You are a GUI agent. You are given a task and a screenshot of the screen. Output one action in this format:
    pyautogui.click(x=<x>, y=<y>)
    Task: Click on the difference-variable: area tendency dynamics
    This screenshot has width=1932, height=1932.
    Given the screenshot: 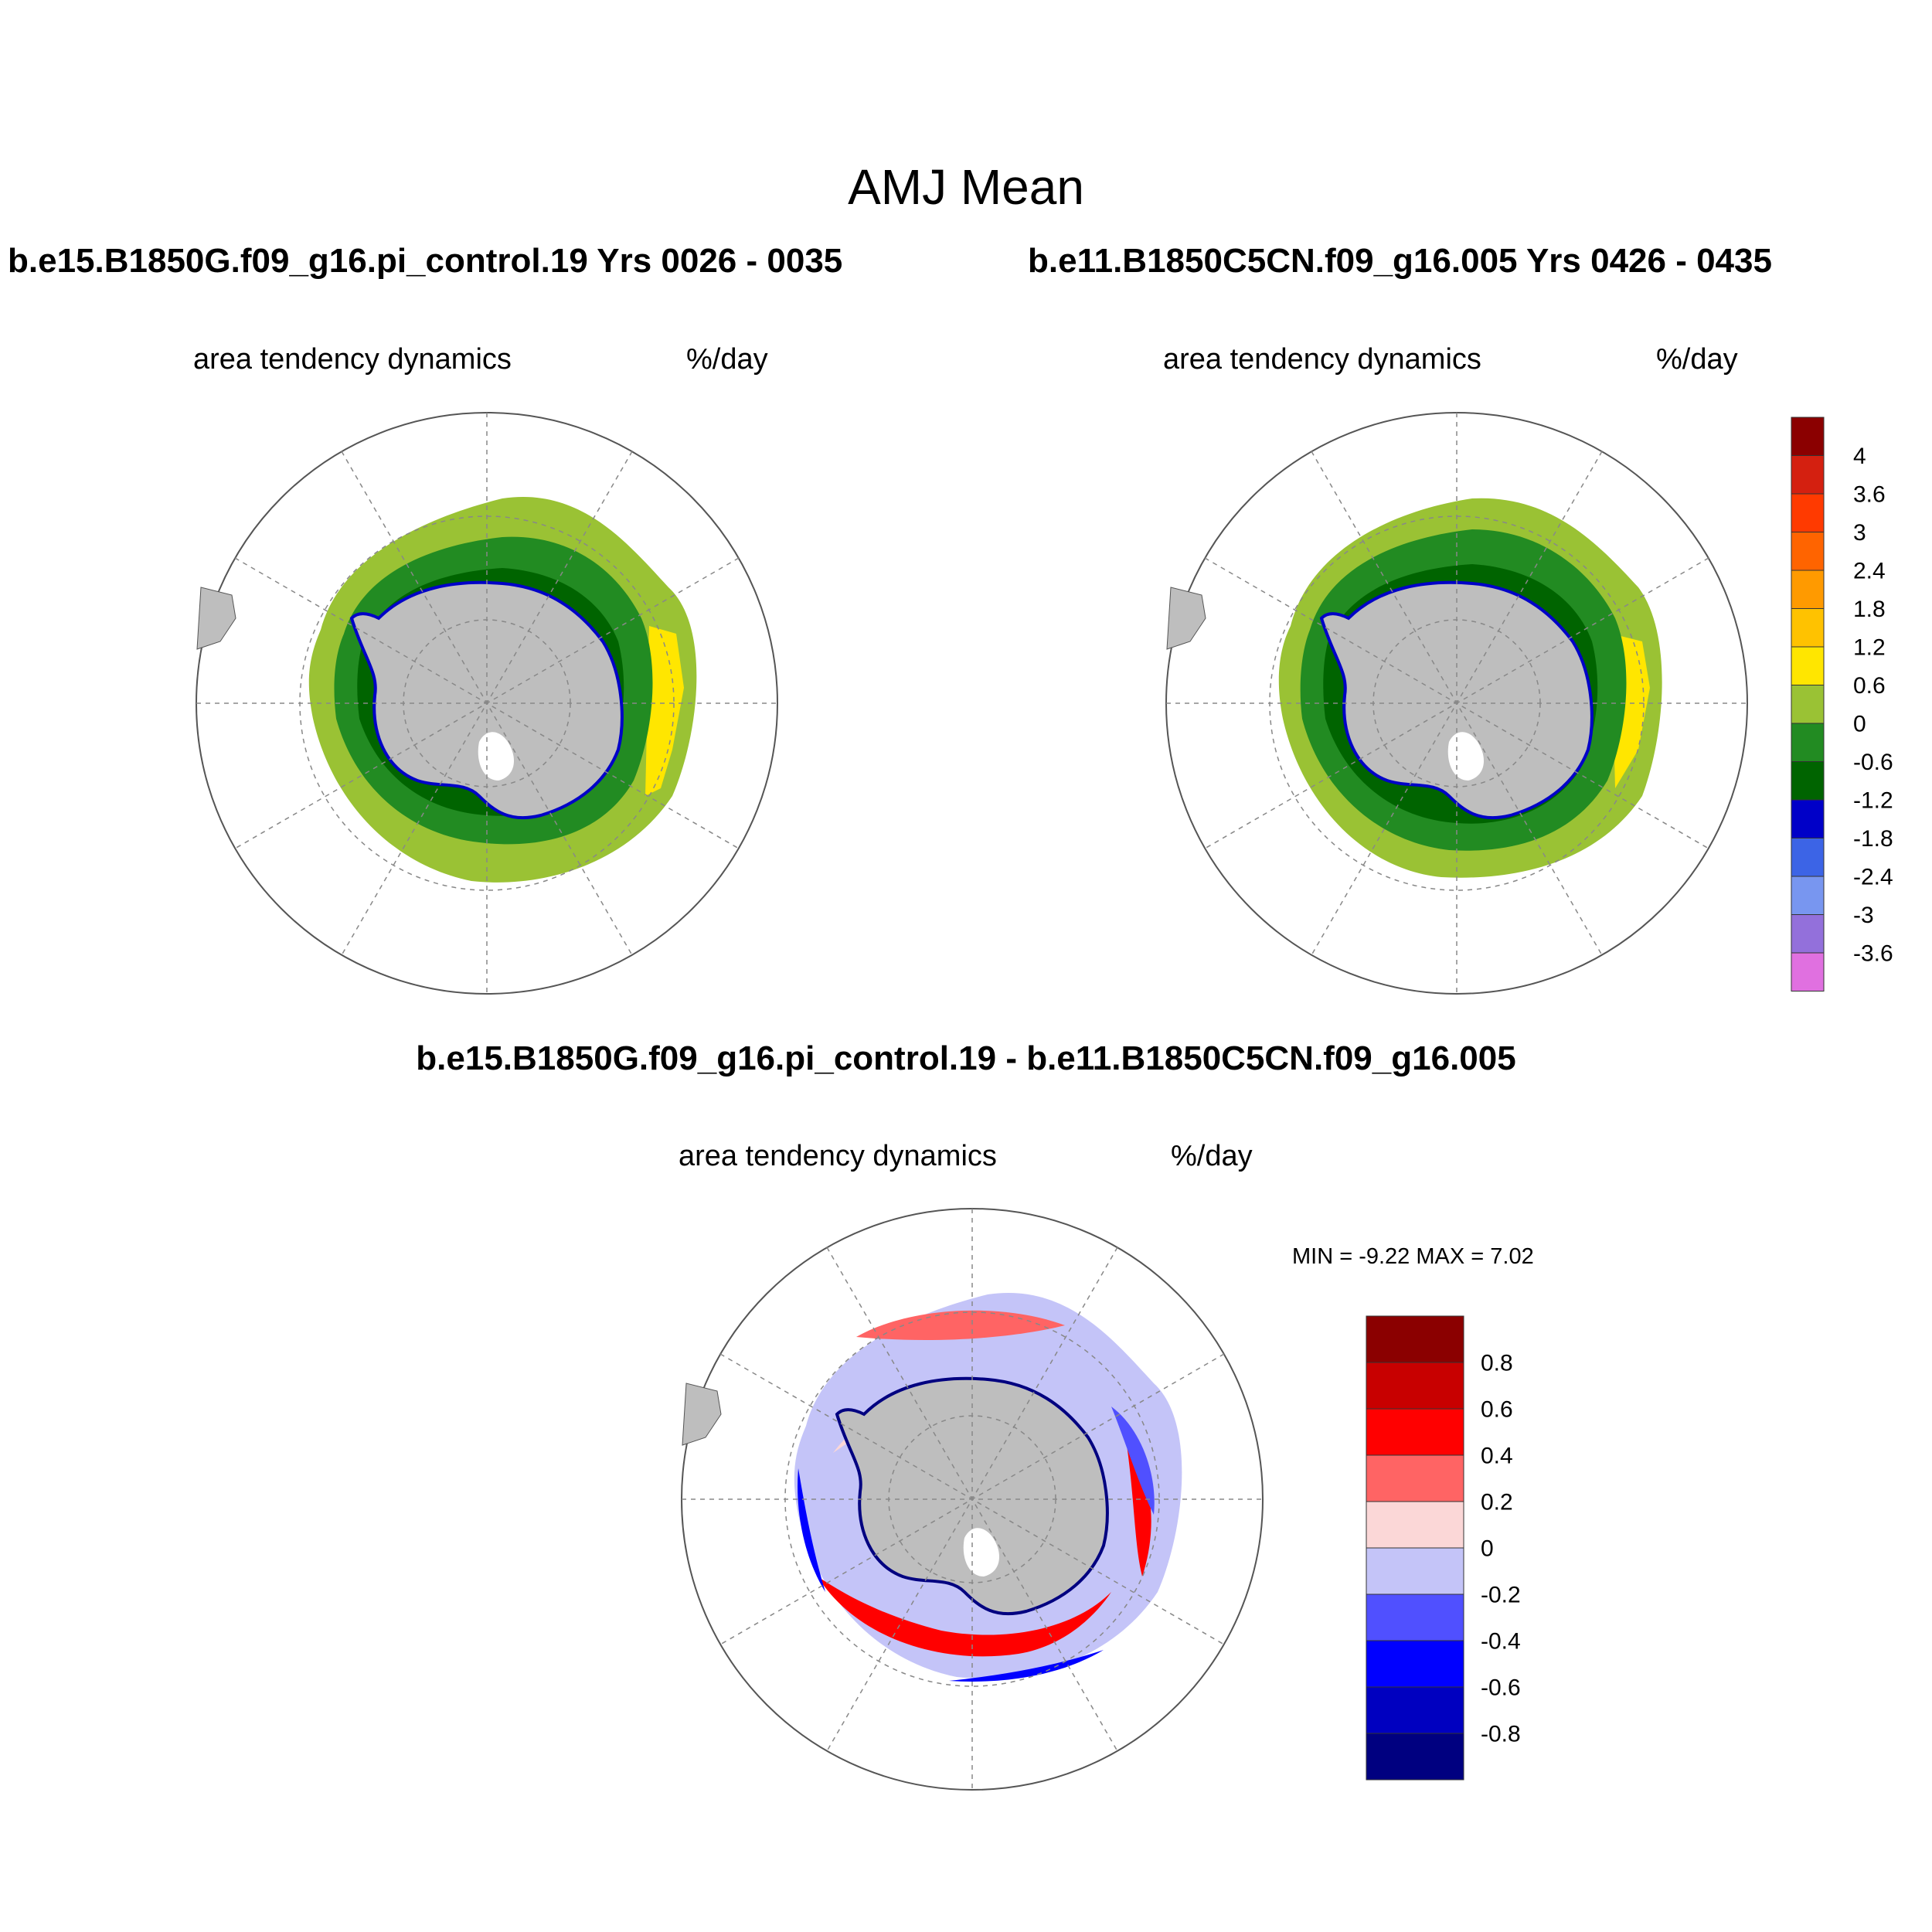 What is the action you would take?
    pyautogui.click(x=838, y=1156)
    